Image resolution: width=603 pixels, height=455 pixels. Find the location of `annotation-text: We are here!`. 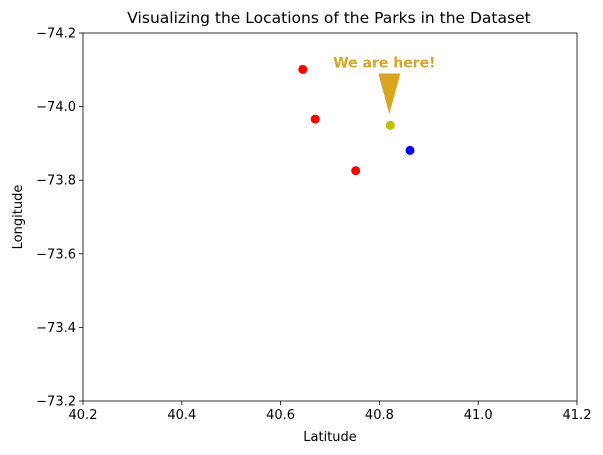

annotation-text: We are here! is located at coordinates (384, 63).